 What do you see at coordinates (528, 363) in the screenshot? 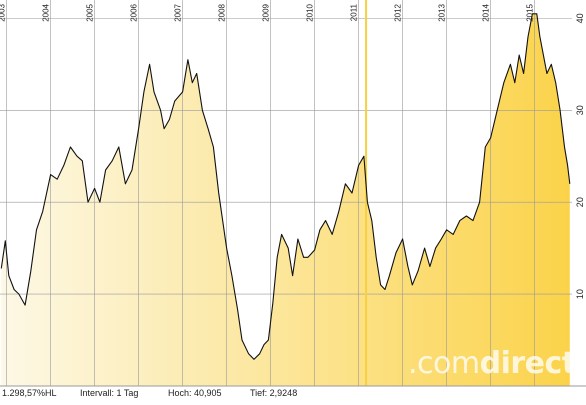
I see `logo-suffix: direct` at bounding box center [528, 363].